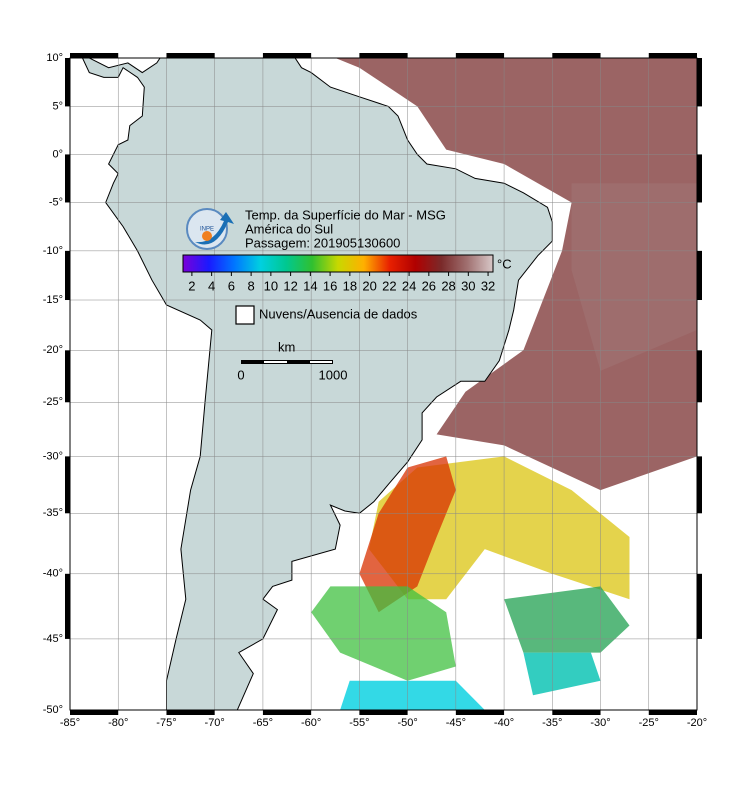  Describe the element at coordinates (289, 228) in the screenshot. I see `title-line: América do Sul` at that location.